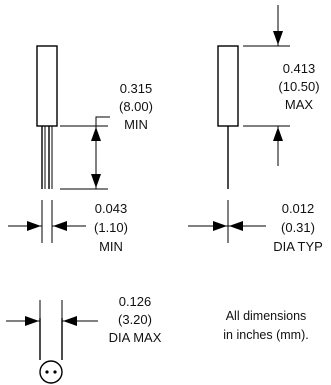  What do you see at coordinates (111, 246) in the screenshot?
I see `lead-spacing-qualifier: MIN` at bounding box center [111, 246].